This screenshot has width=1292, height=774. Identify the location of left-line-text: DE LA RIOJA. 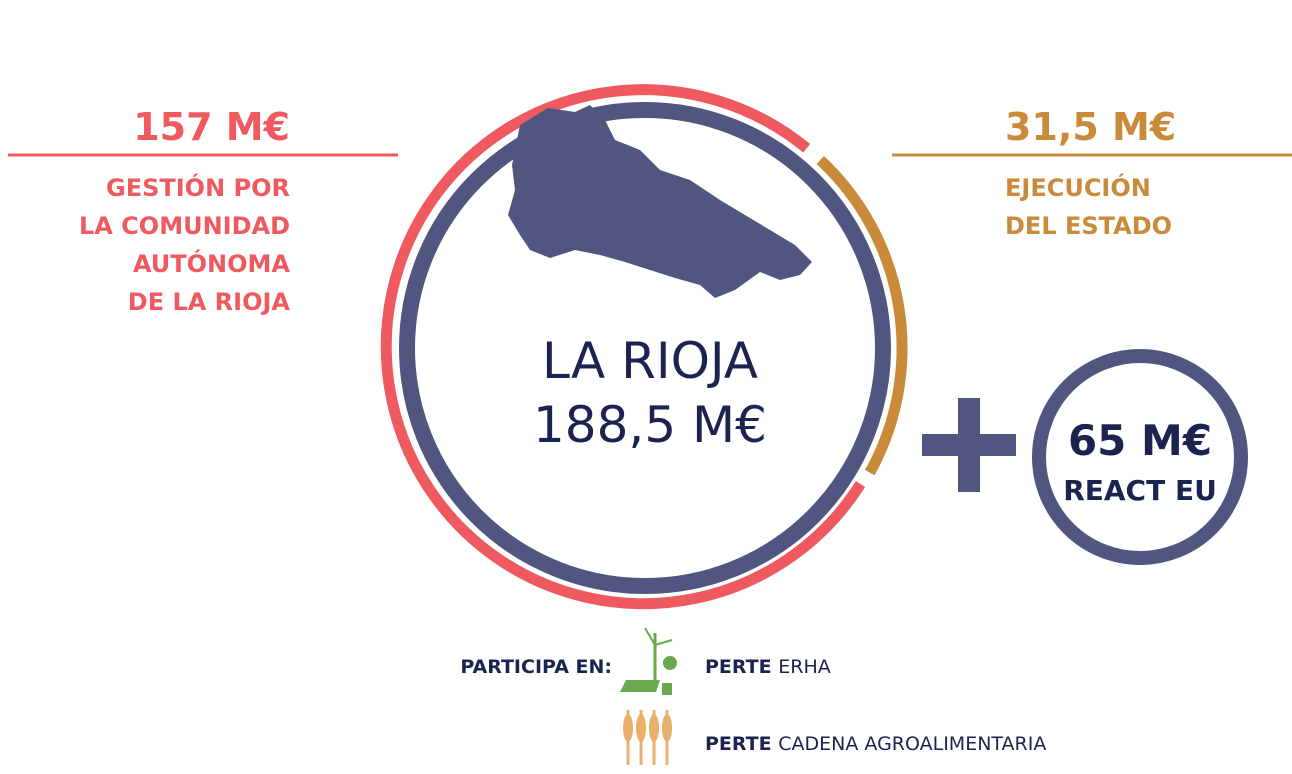
(209, 302).